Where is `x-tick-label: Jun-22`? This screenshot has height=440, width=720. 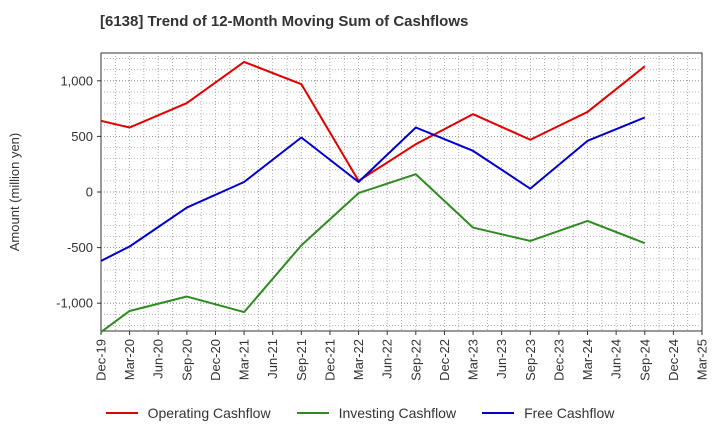 x-tick-label: Jun-22 is located at coordinates (387, 359).